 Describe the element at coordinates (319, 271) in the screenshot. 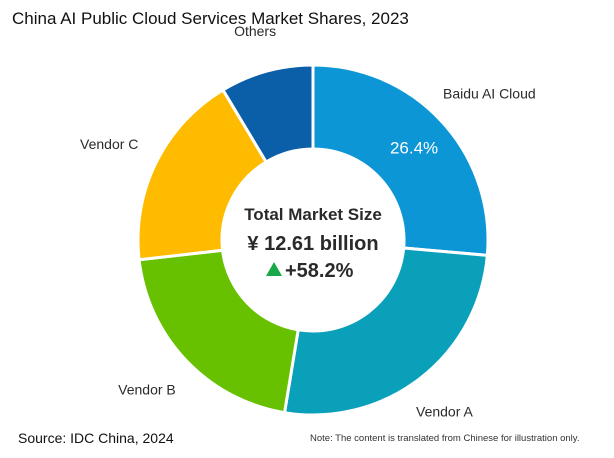

I see `center-growth: +58.2%` at that location.